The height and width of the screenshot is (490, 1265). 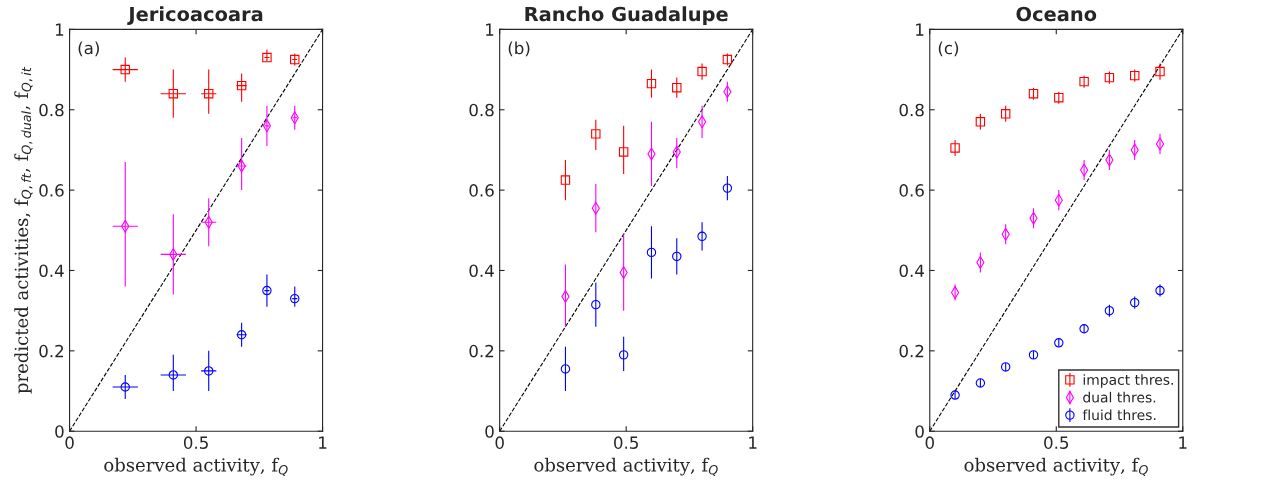 What do you see at coordinates (626, 16) in the screenshot?
I see `chart-title: Rancho Guadalupe` at bounding box center [626, 16].